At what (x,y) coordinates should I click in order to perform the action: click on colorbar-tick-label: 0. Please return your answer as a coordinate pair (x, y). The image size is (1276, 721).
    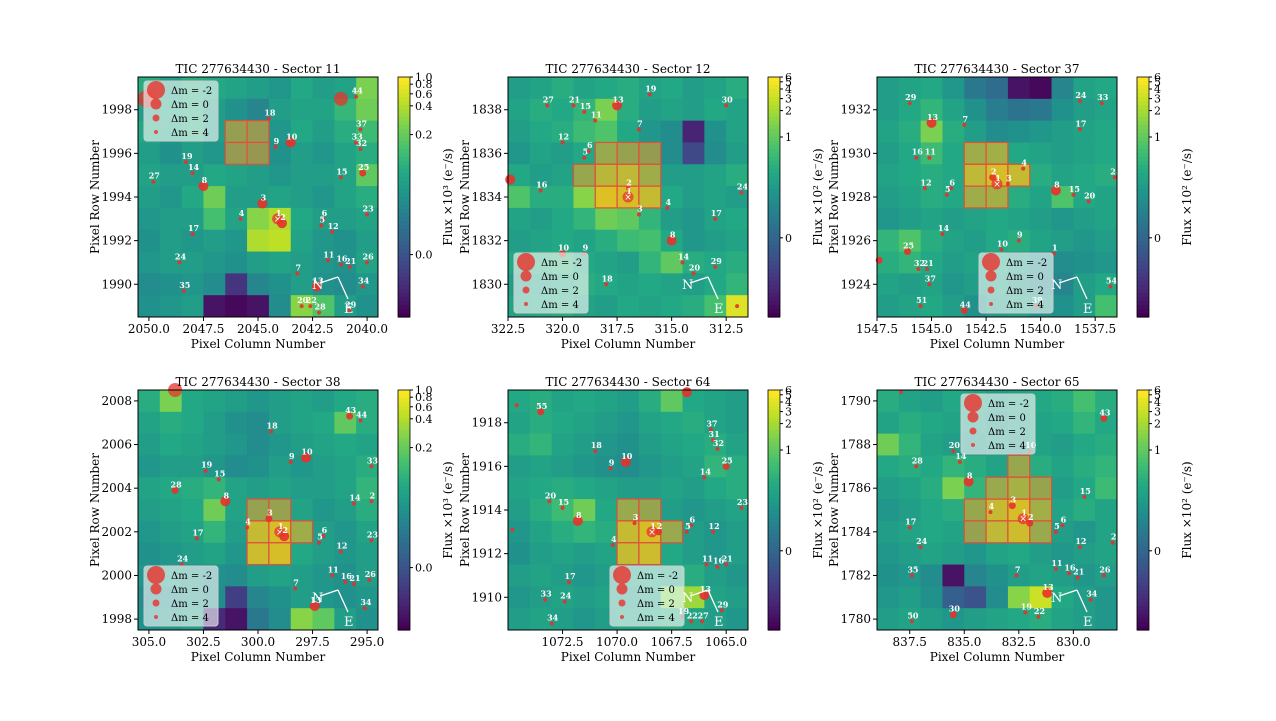
    Looking at the image, I should click on (1157, 238).